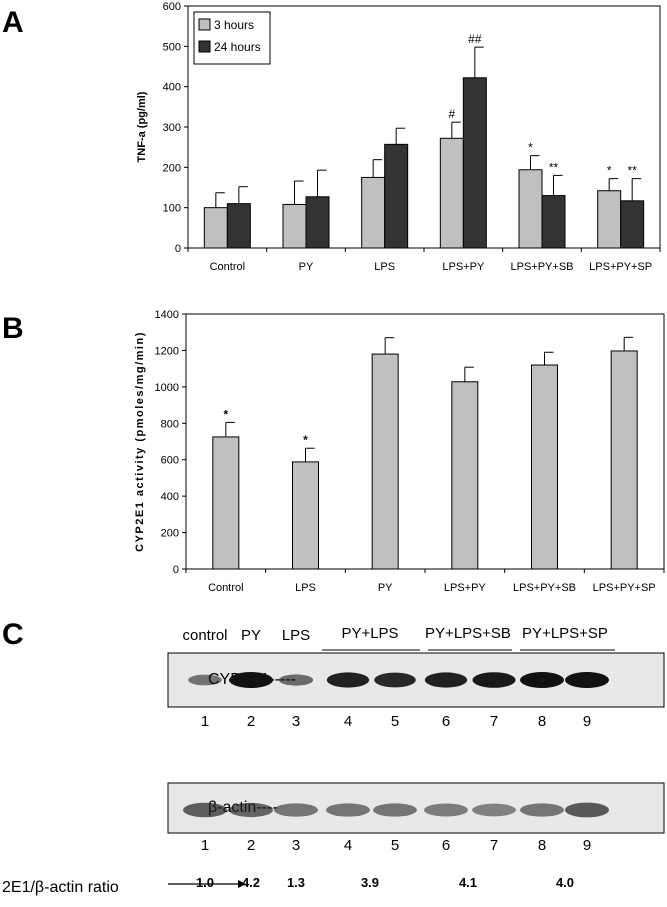 The image size is (667, 907). Describe the element at coordinates (465, 588) in the screenshot. I see `category-label: LPS+PY` at that location.